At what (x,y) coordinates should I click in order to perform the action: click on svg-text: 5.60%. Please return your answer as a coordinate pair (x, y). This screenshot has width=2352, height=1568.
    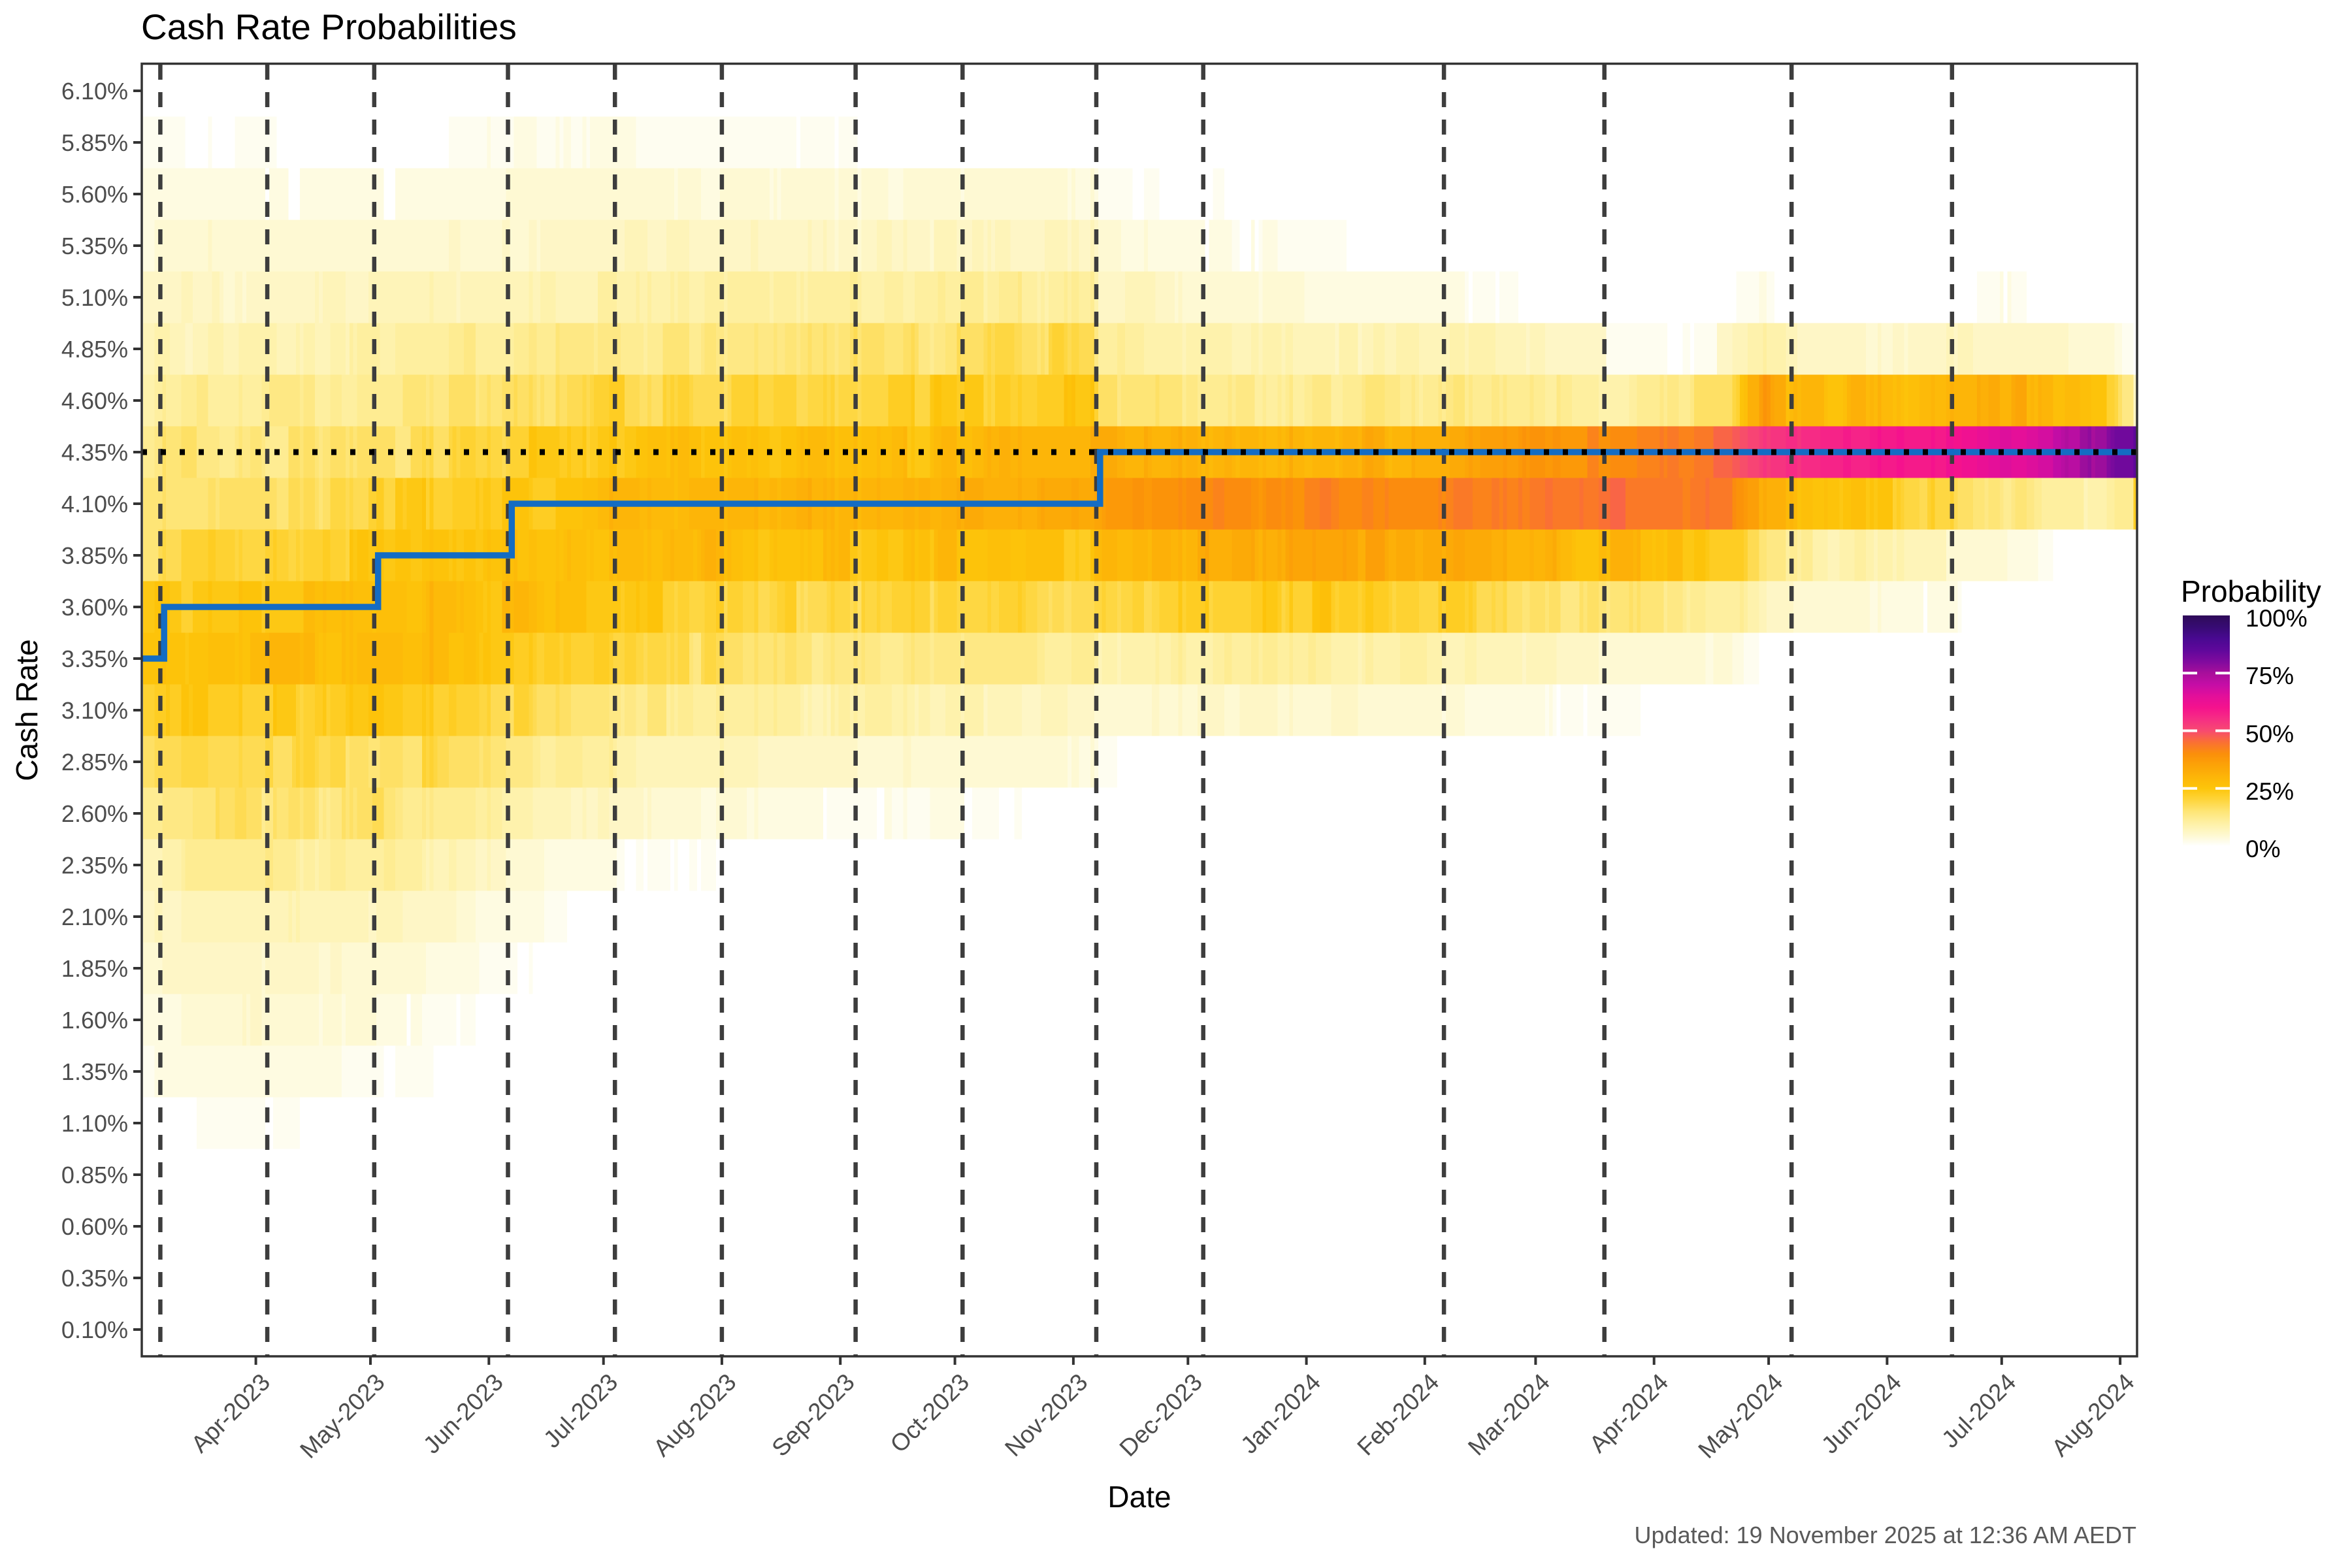
    Looking at the image, I should click on (94, 194).